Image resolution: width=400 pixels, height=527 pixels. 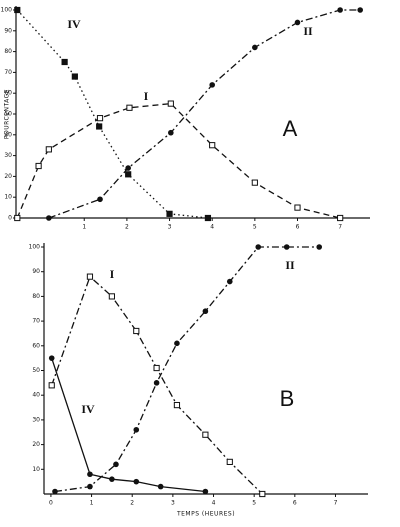 I want to click on x-axis-label: TEMPS (HEURES), so click(x=205, y=514).